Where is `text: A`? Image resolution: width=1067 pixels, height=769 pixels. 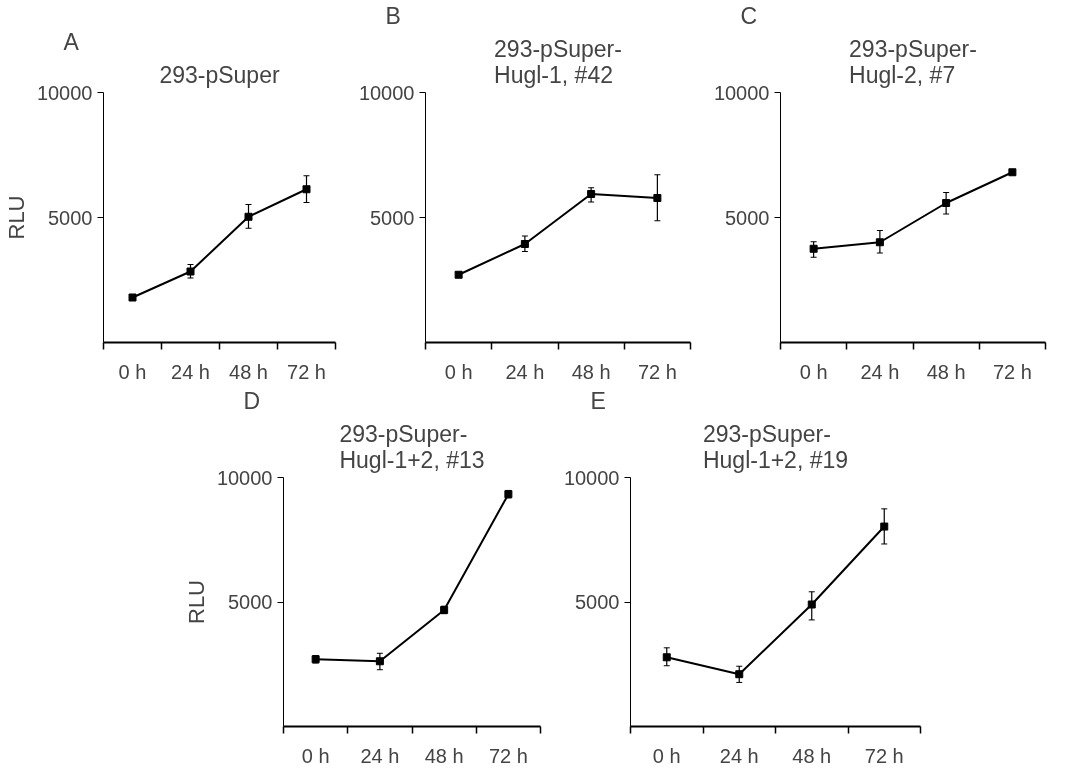 text: A is located at coordinates (71, 41).